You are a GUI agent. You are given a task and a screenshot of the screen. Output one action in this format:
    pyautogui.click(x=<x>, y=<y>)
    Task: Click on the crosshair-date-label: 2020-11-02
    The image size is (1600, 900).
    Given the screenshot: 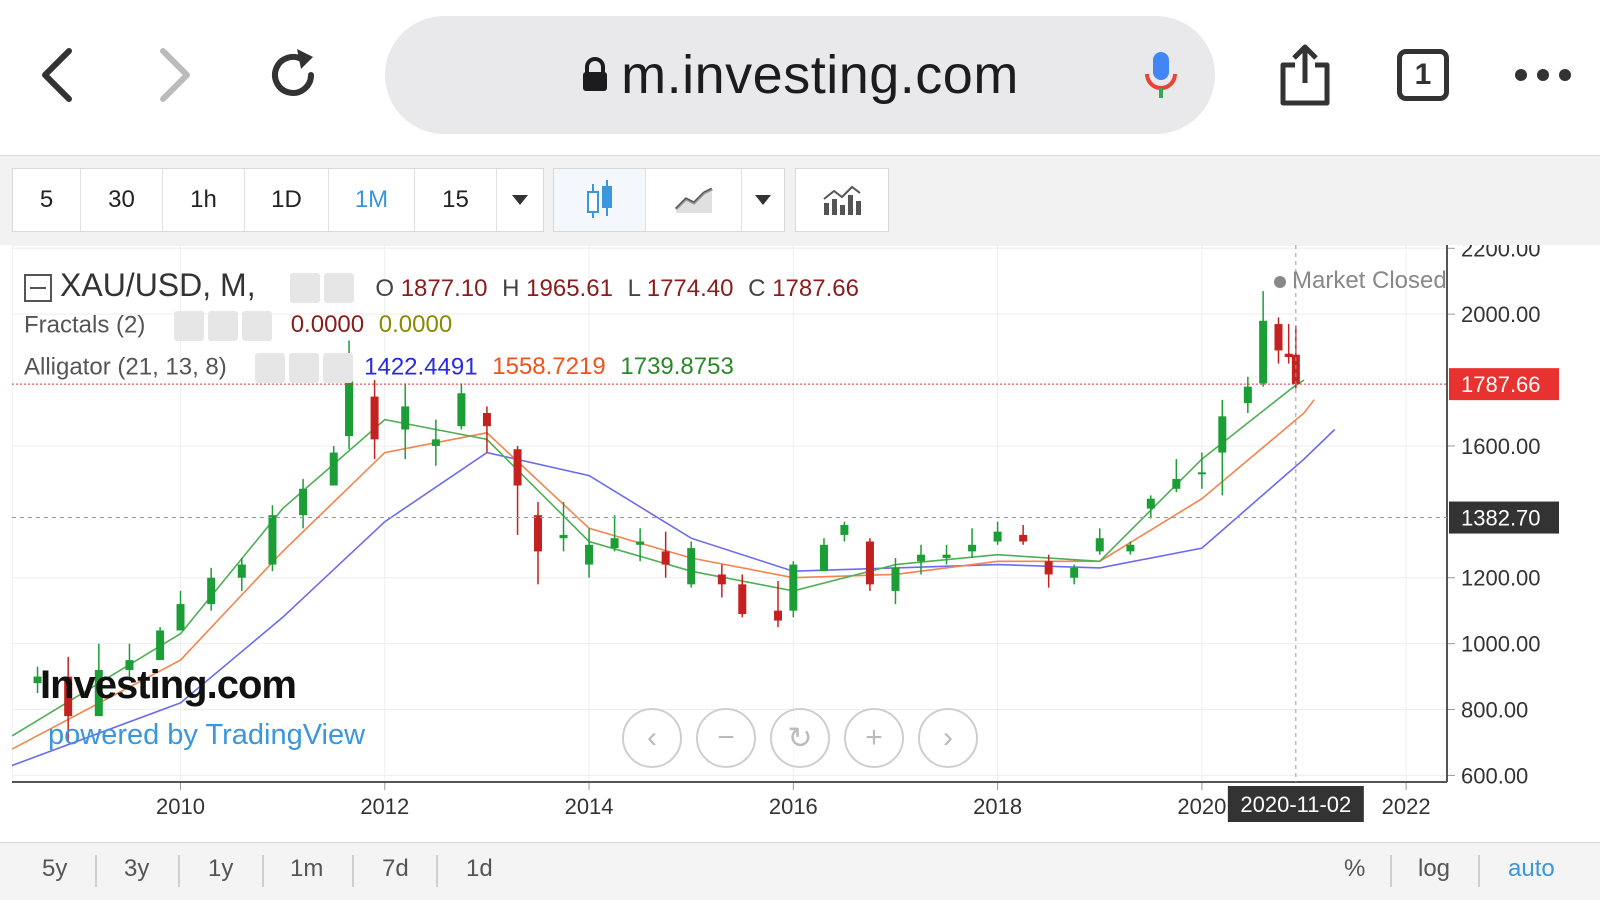 What is the action you would take?
    pyautogui.click(x=1295, y=804)
    